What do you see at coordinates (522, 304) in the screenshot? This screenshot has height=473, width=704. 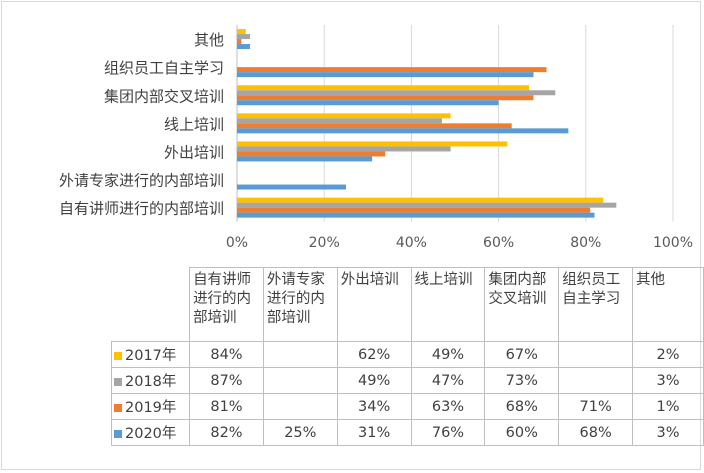 I see `table-column-header: 集团内部 交叉培训` at bounding box center [522, 304].